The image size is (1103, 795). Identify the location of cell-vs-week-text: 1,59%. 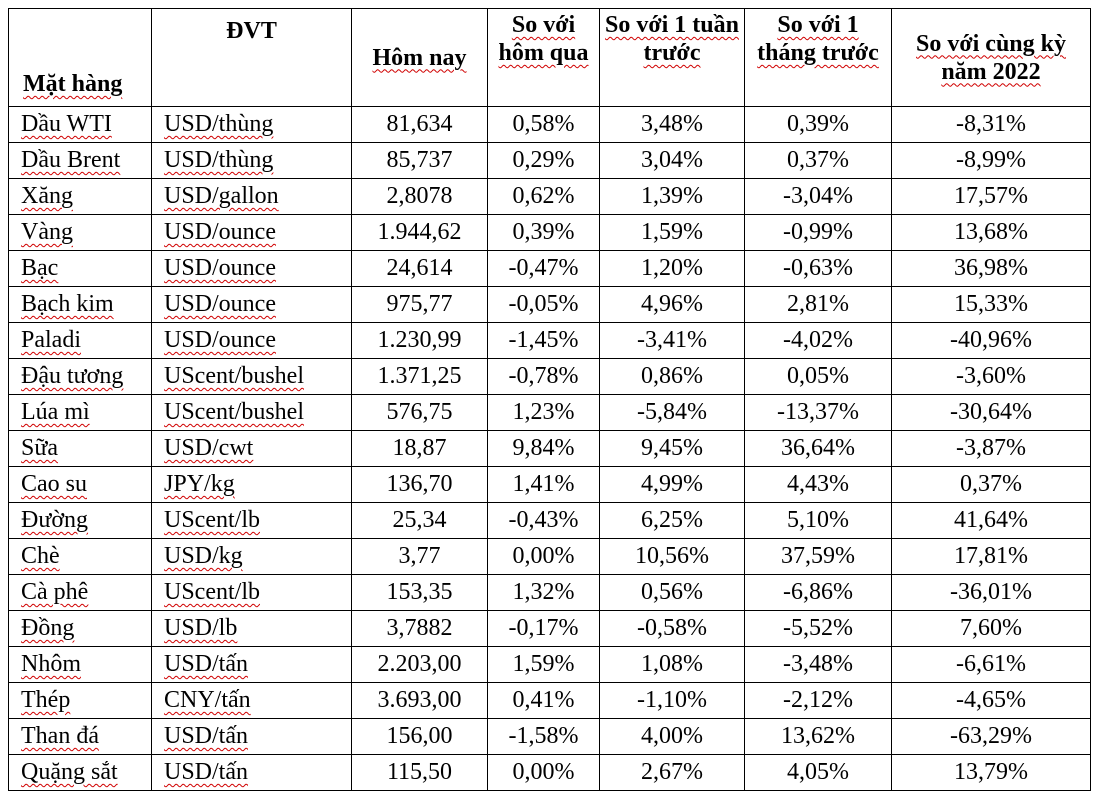
(672, 232).